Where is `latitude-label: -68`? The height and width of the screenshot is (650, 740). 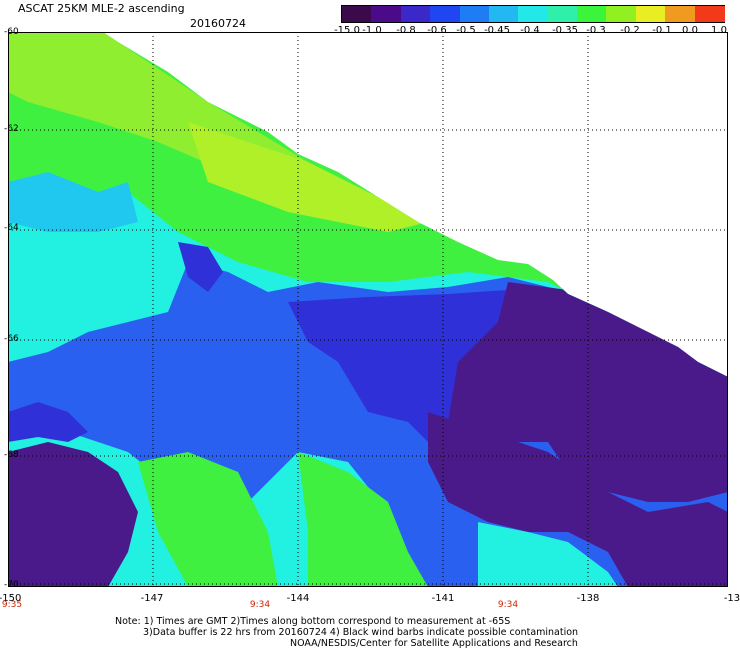
latitude-label: -68 is located at coordinates (11, 455).